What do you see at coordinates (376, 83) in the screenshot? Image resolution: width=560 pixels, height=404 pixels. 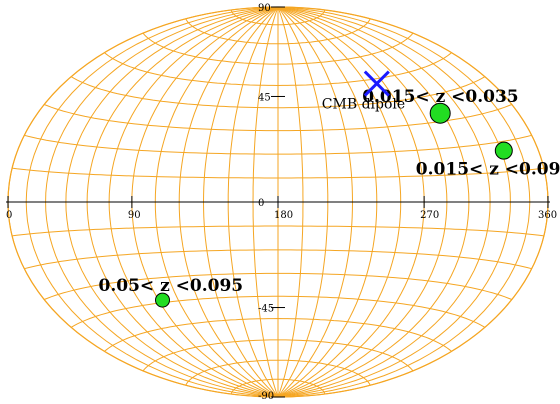 I see `dipole-cross-b` at bounding box center [376, 83].